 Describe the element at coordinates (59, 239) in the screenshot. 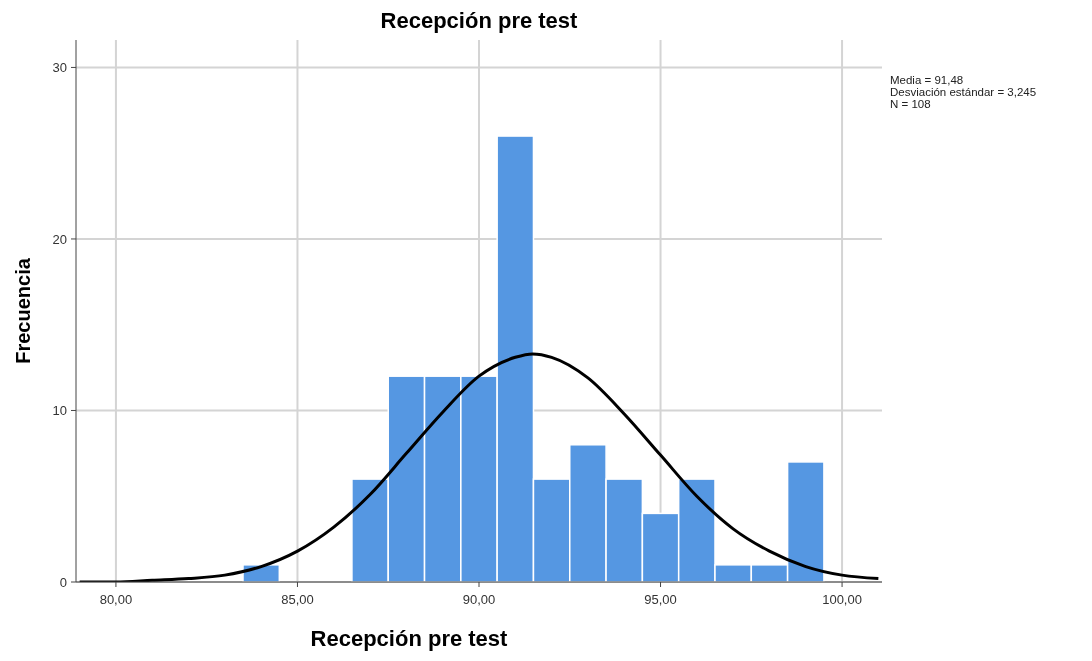

I see `y-tick-label: 20` at that location.